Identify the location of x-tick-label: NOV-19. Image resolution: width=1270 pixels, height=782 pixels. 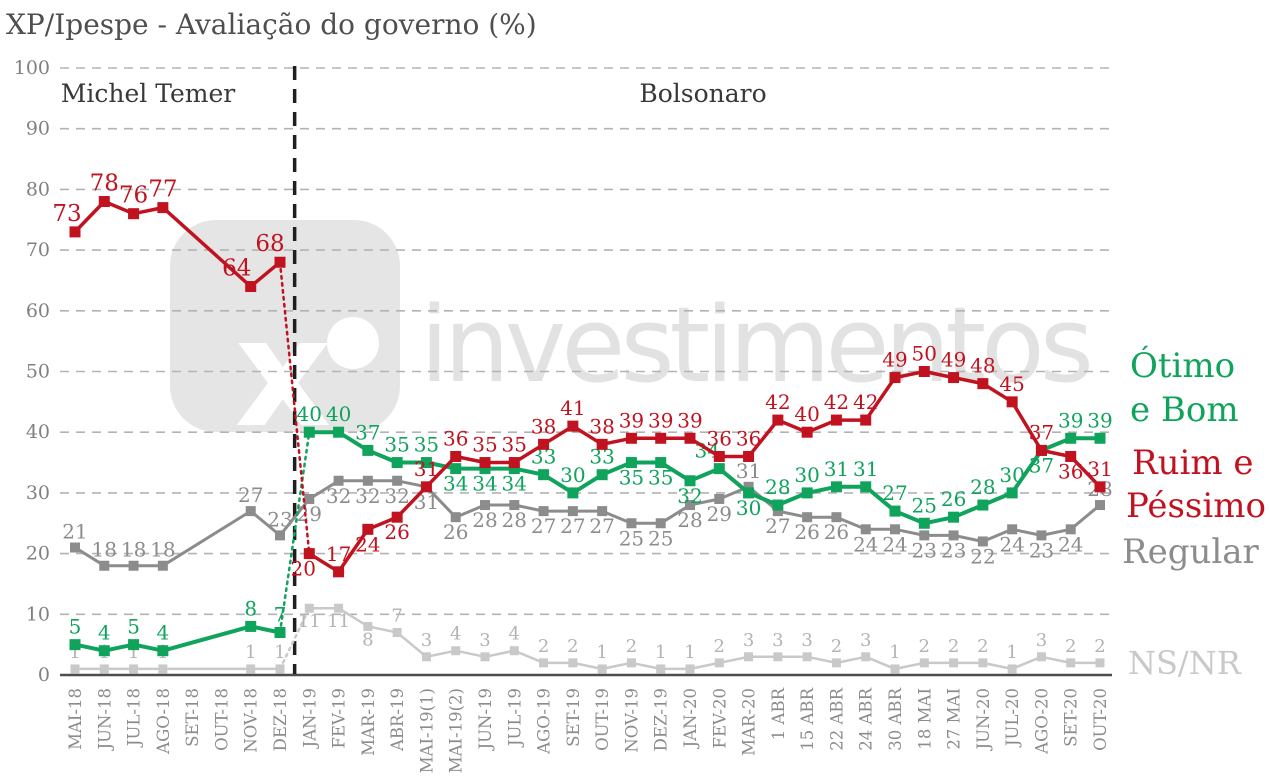
(631, 720).